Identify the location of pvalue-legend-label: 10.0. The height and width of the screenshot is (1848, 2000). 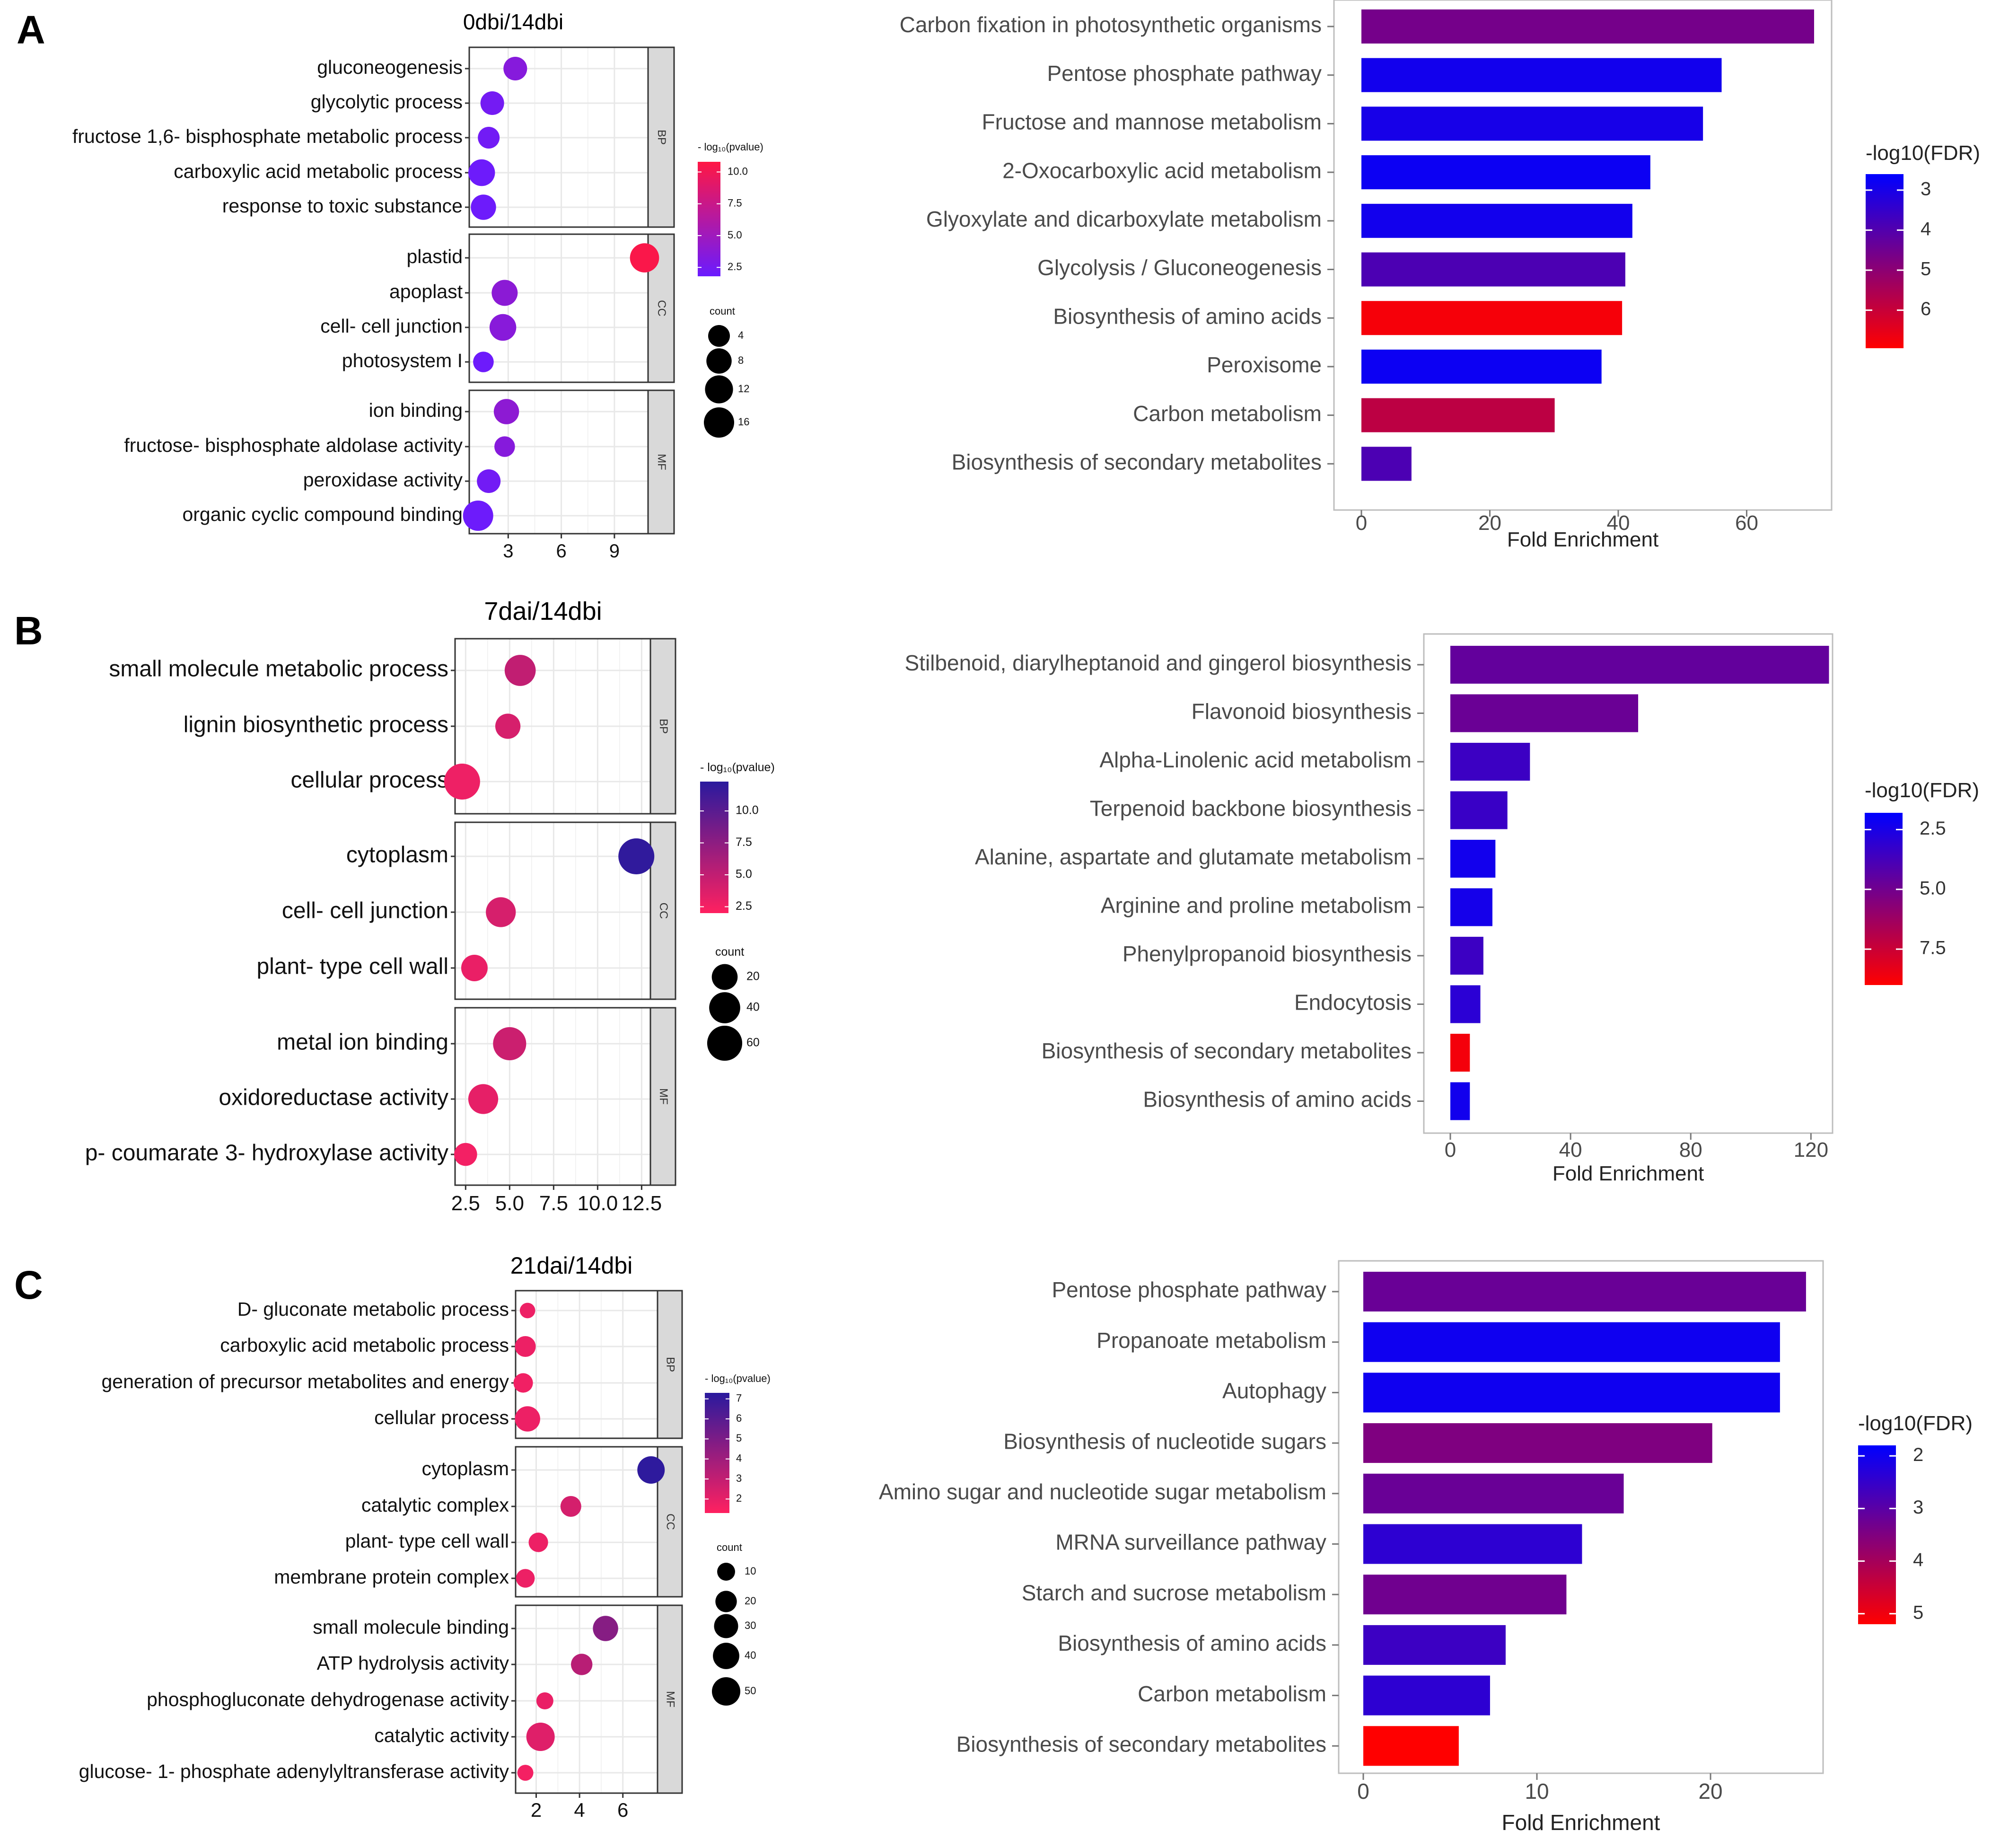
(747, 810).